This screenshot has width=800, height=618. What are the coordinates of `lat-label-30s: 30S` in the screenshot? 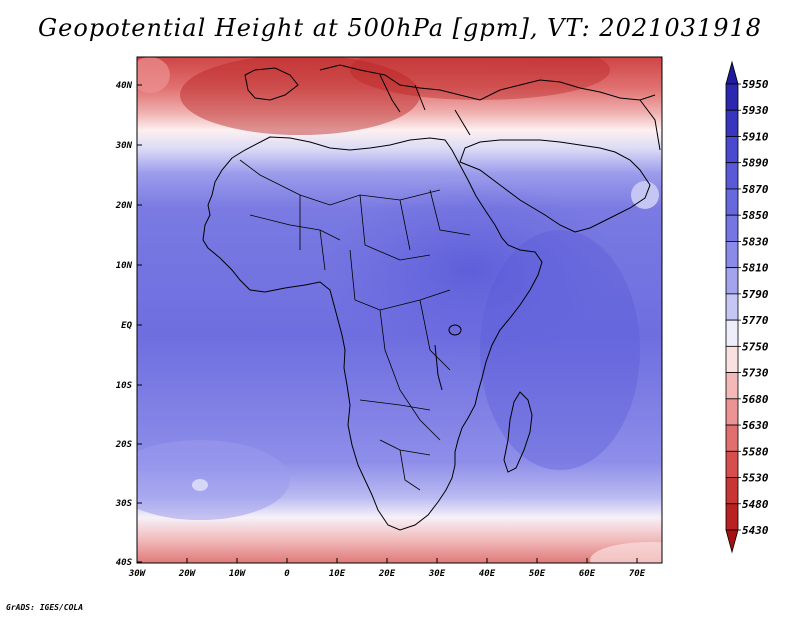 It's located at (124, 504).